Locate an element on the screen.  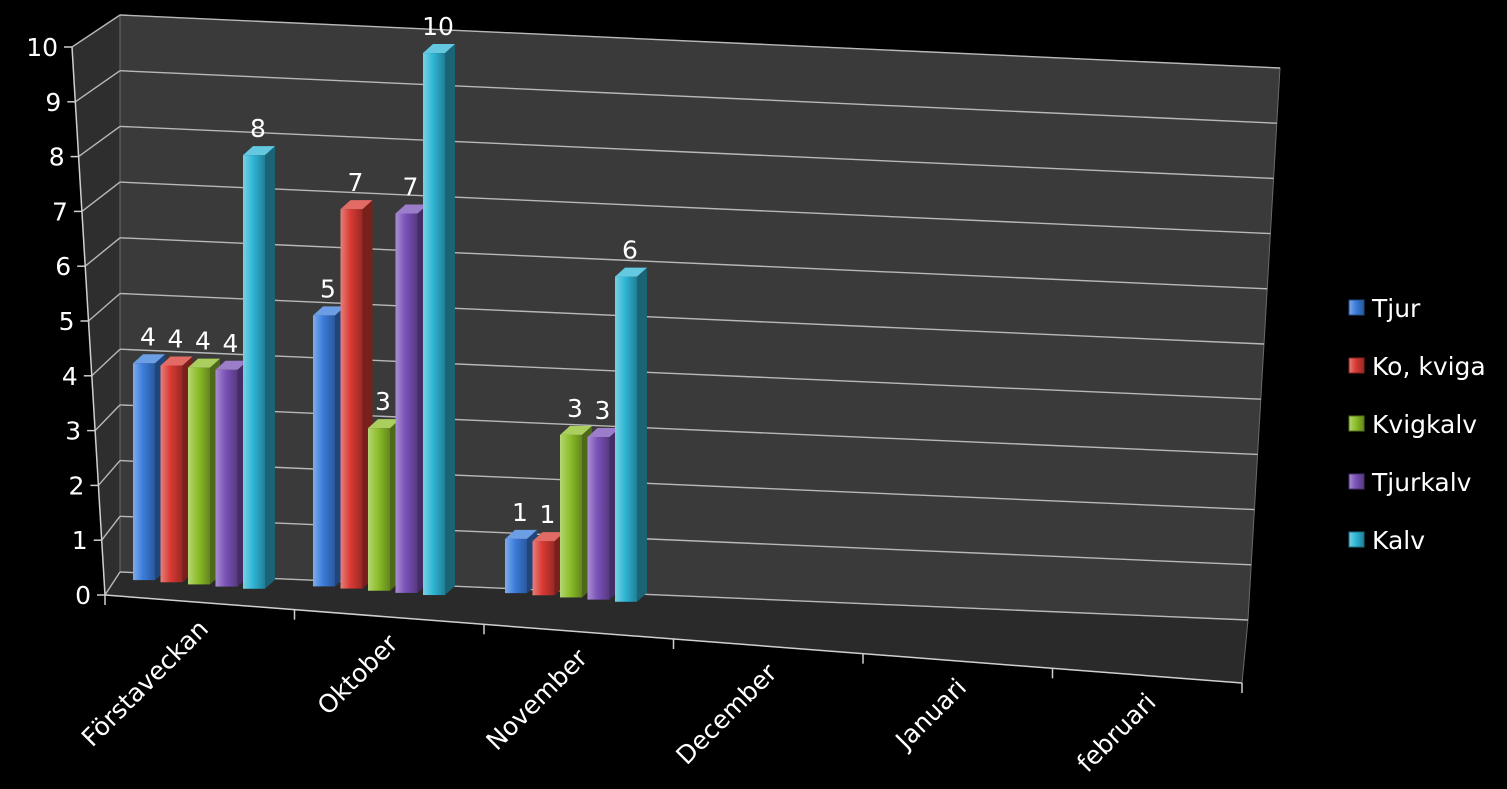
legend-item: Ko, kviga is located at coordinates (1417, 366).